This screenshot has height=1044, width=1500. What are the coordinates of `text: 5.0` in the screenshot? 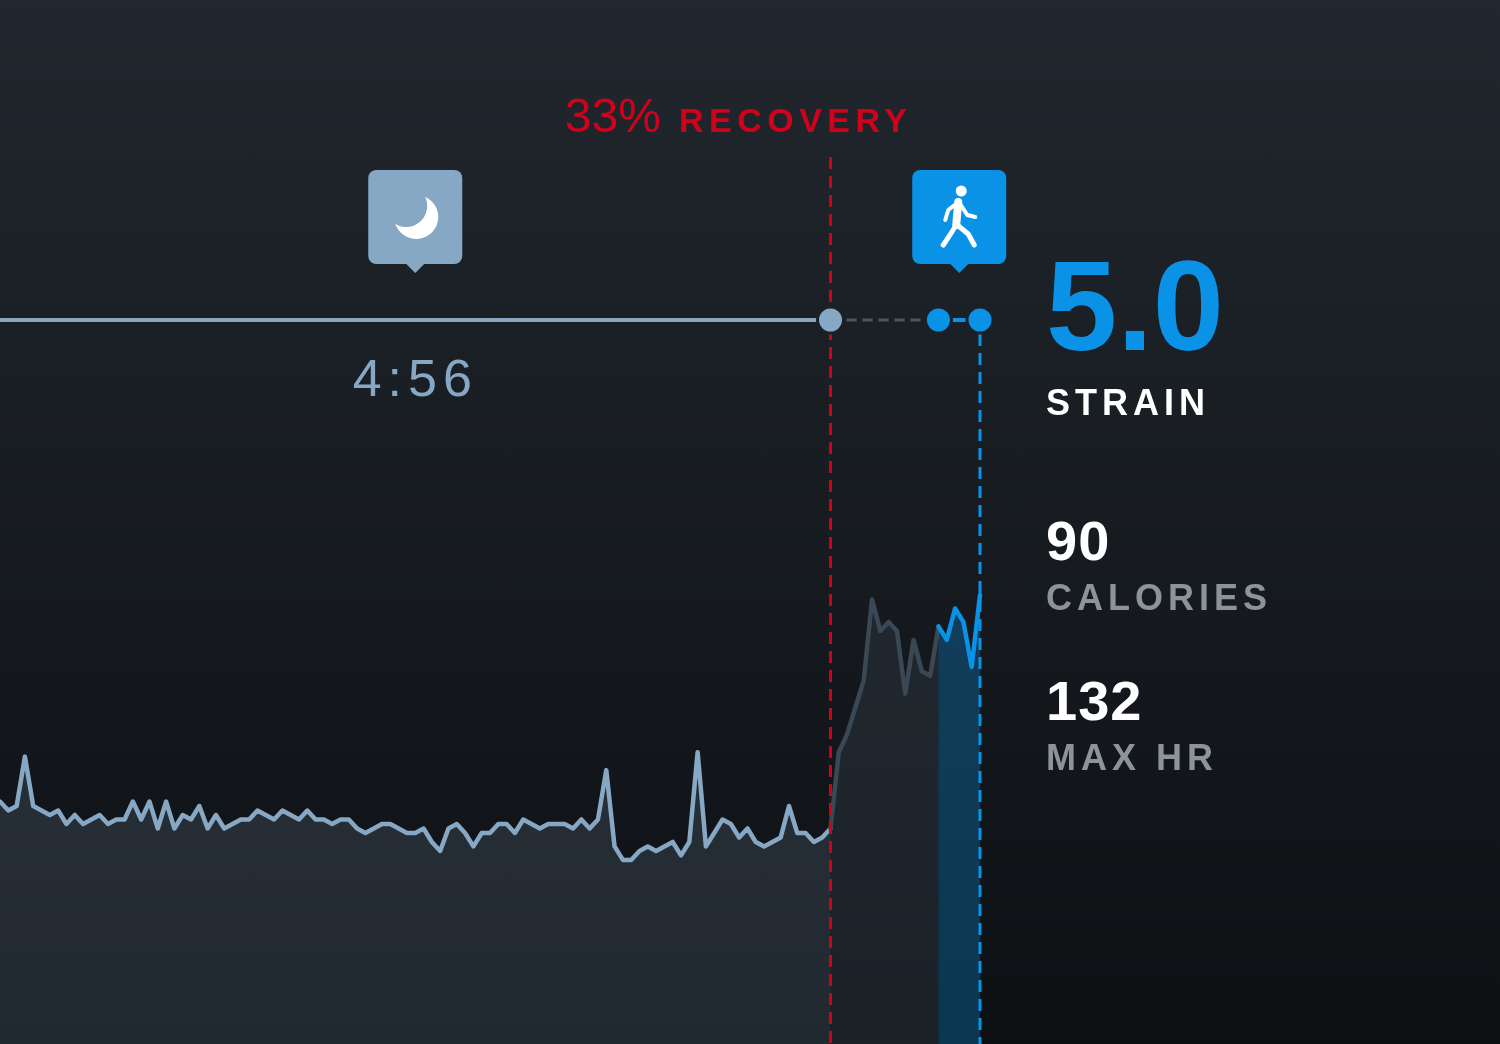 It's located at (1135, 305).